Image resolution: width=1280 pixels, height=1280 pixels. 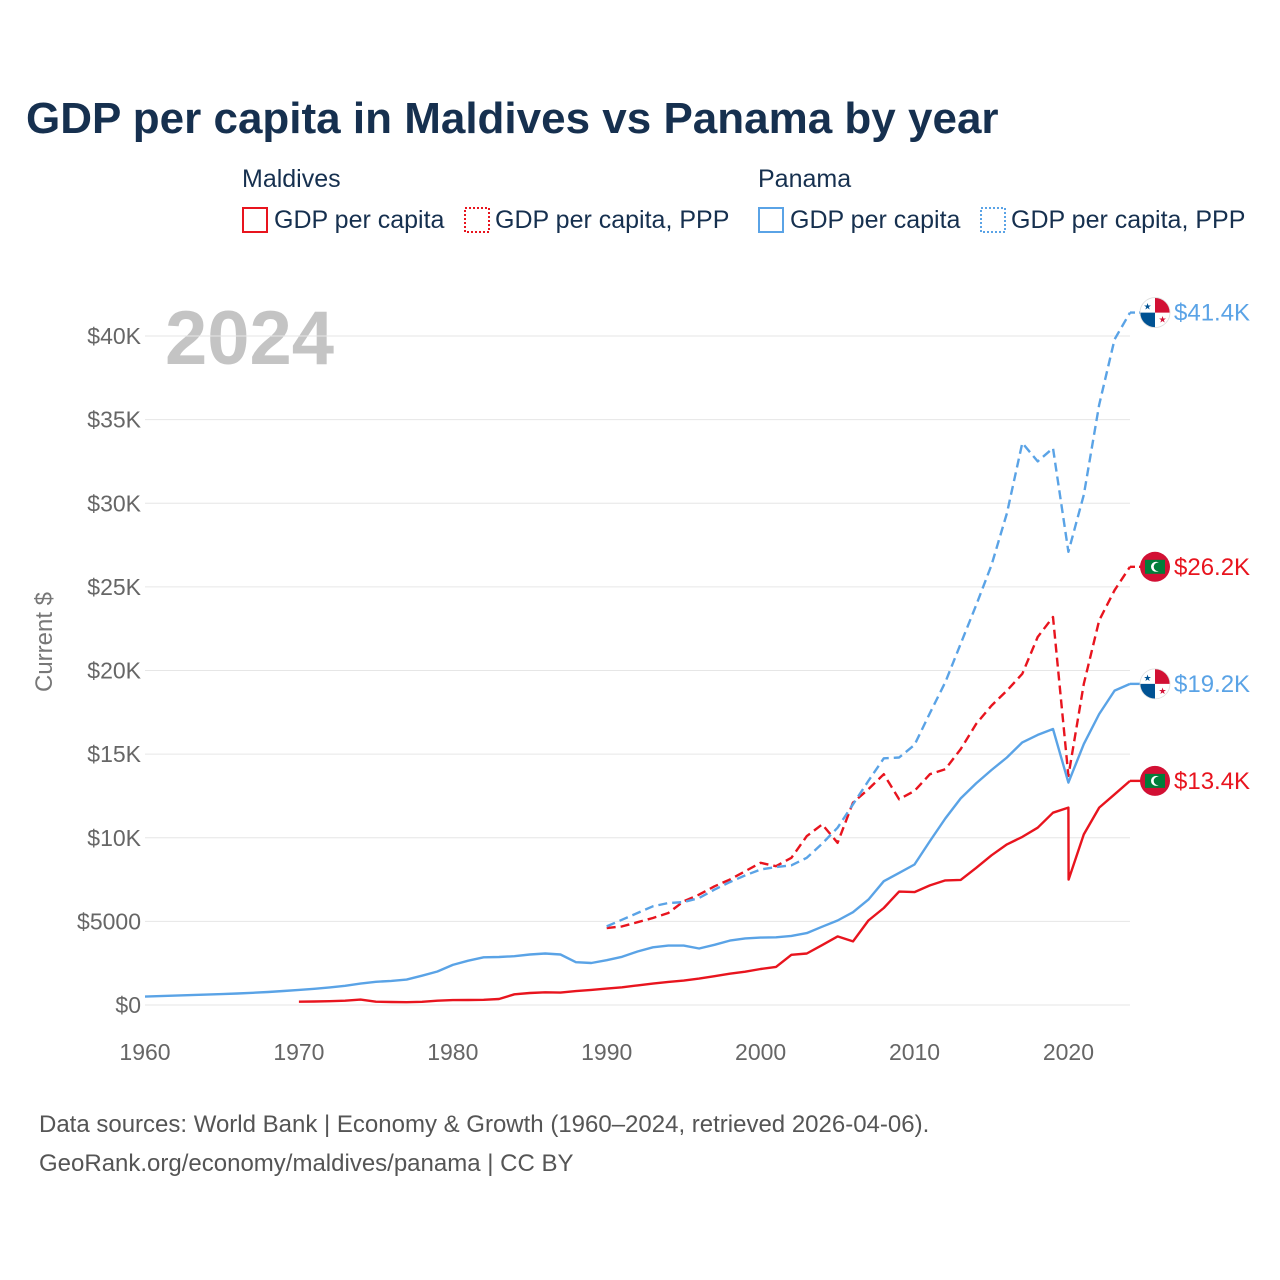 What do you see at coordinates (452, 1052) in the screenshot?
I see `x-tick-label: 1980` at bounding box center [452, 1052].